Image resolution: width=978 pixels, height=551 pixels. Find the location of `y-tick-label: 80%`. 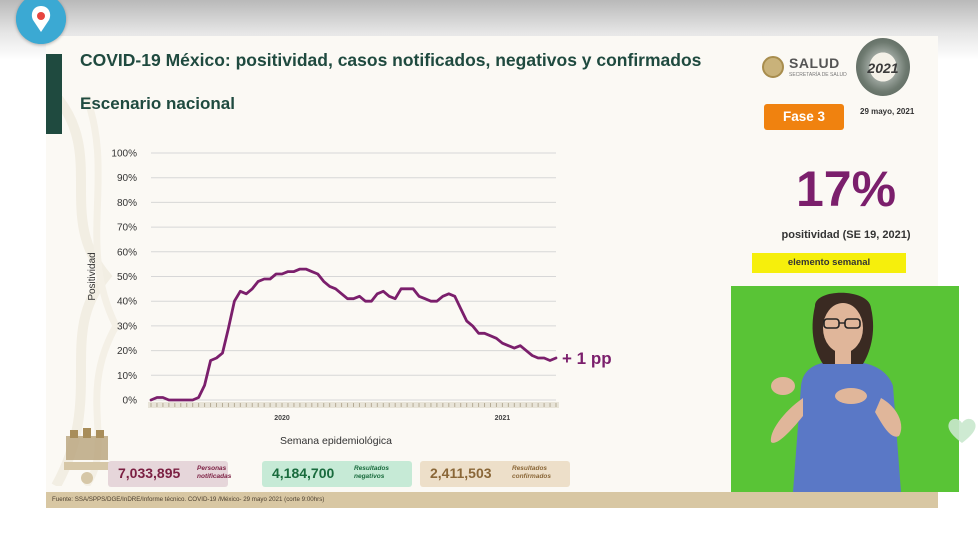

y-tick-label: 80% is located at coordinates (127, 203).